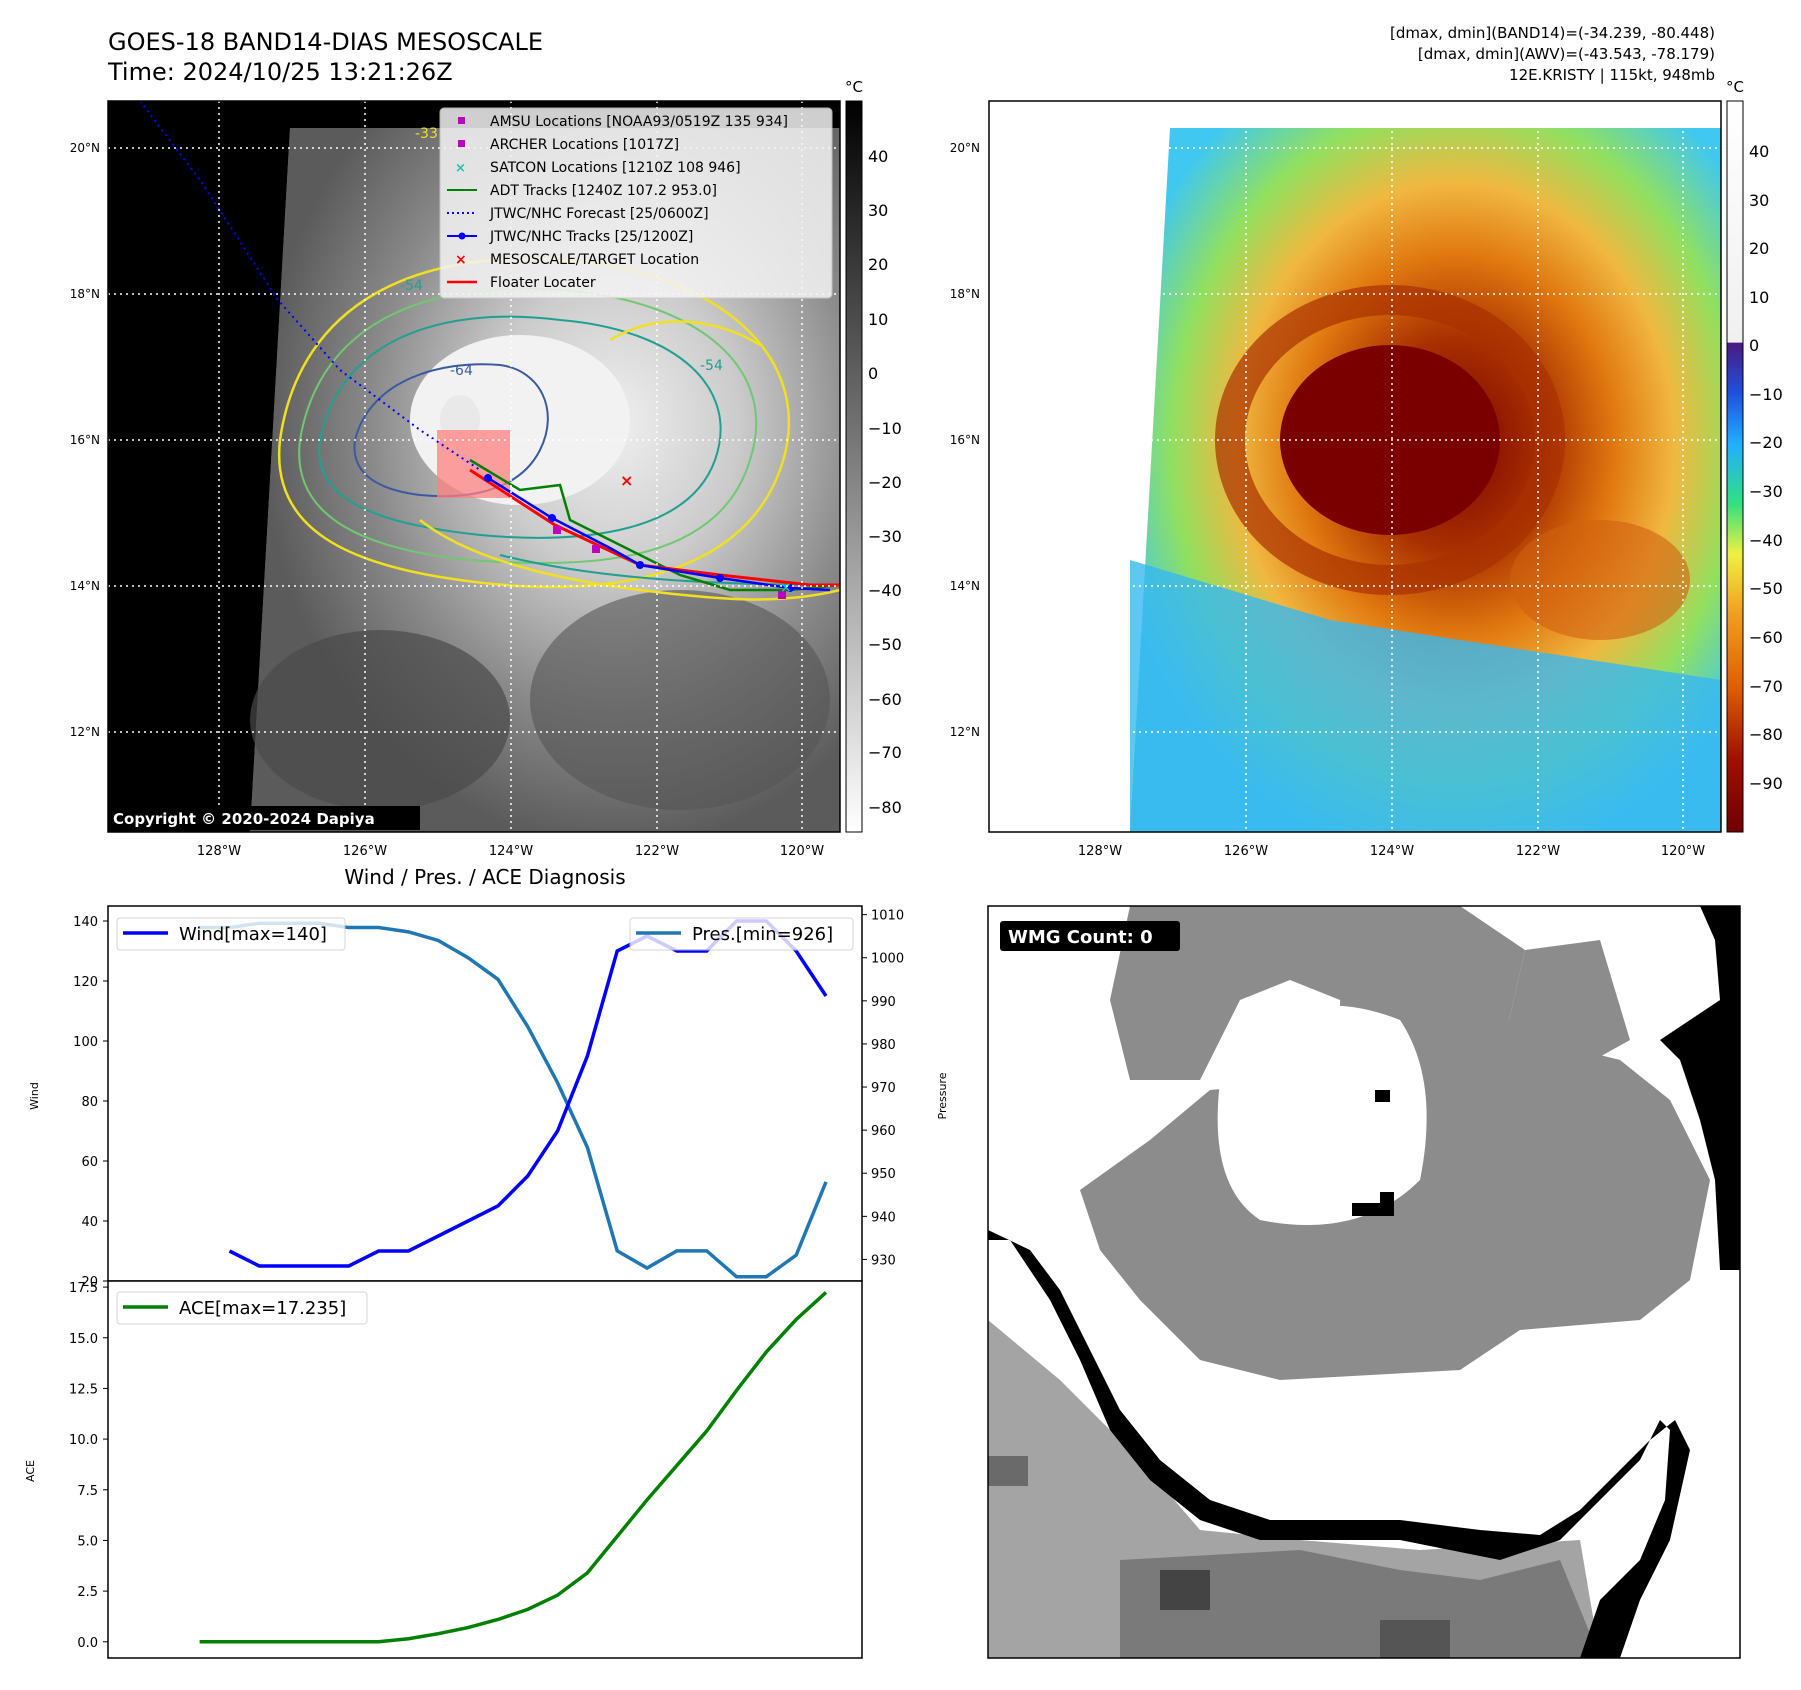  Describe the element at coordinates (325, 42) in the screenshot. I see `figure-title: GOES-18 BAND14-DIAS MESOSCALE` at that location.